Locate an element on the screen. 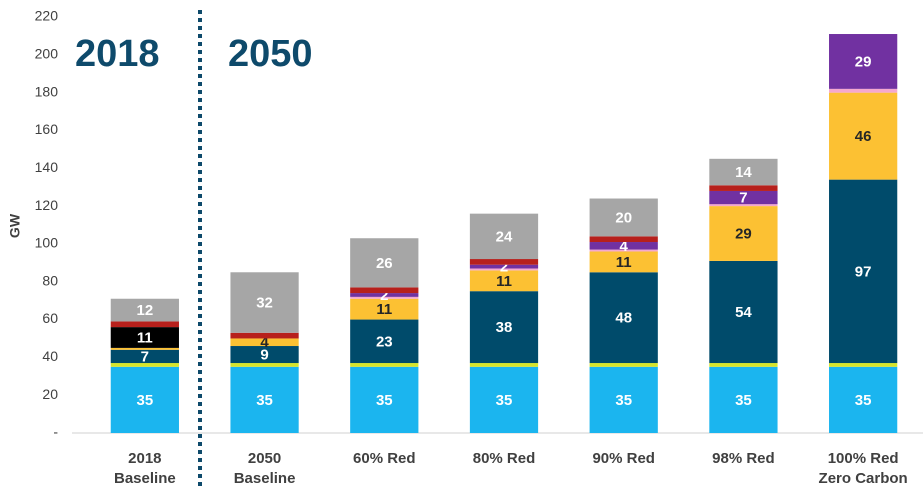  data-label: 14 is located at coordinates (743, 172).